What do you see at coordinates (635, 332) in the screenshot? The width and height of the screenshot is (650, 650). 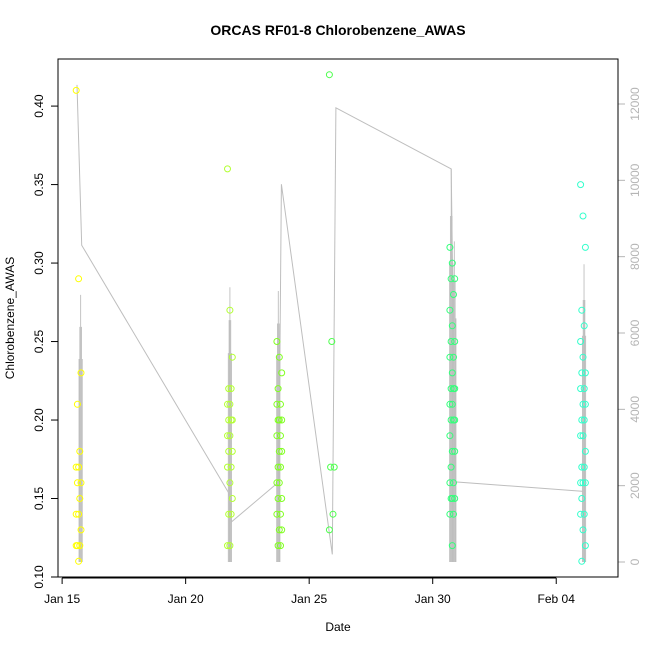 I see `y2-tick-label: 6000` at bounding box center [635, 332].